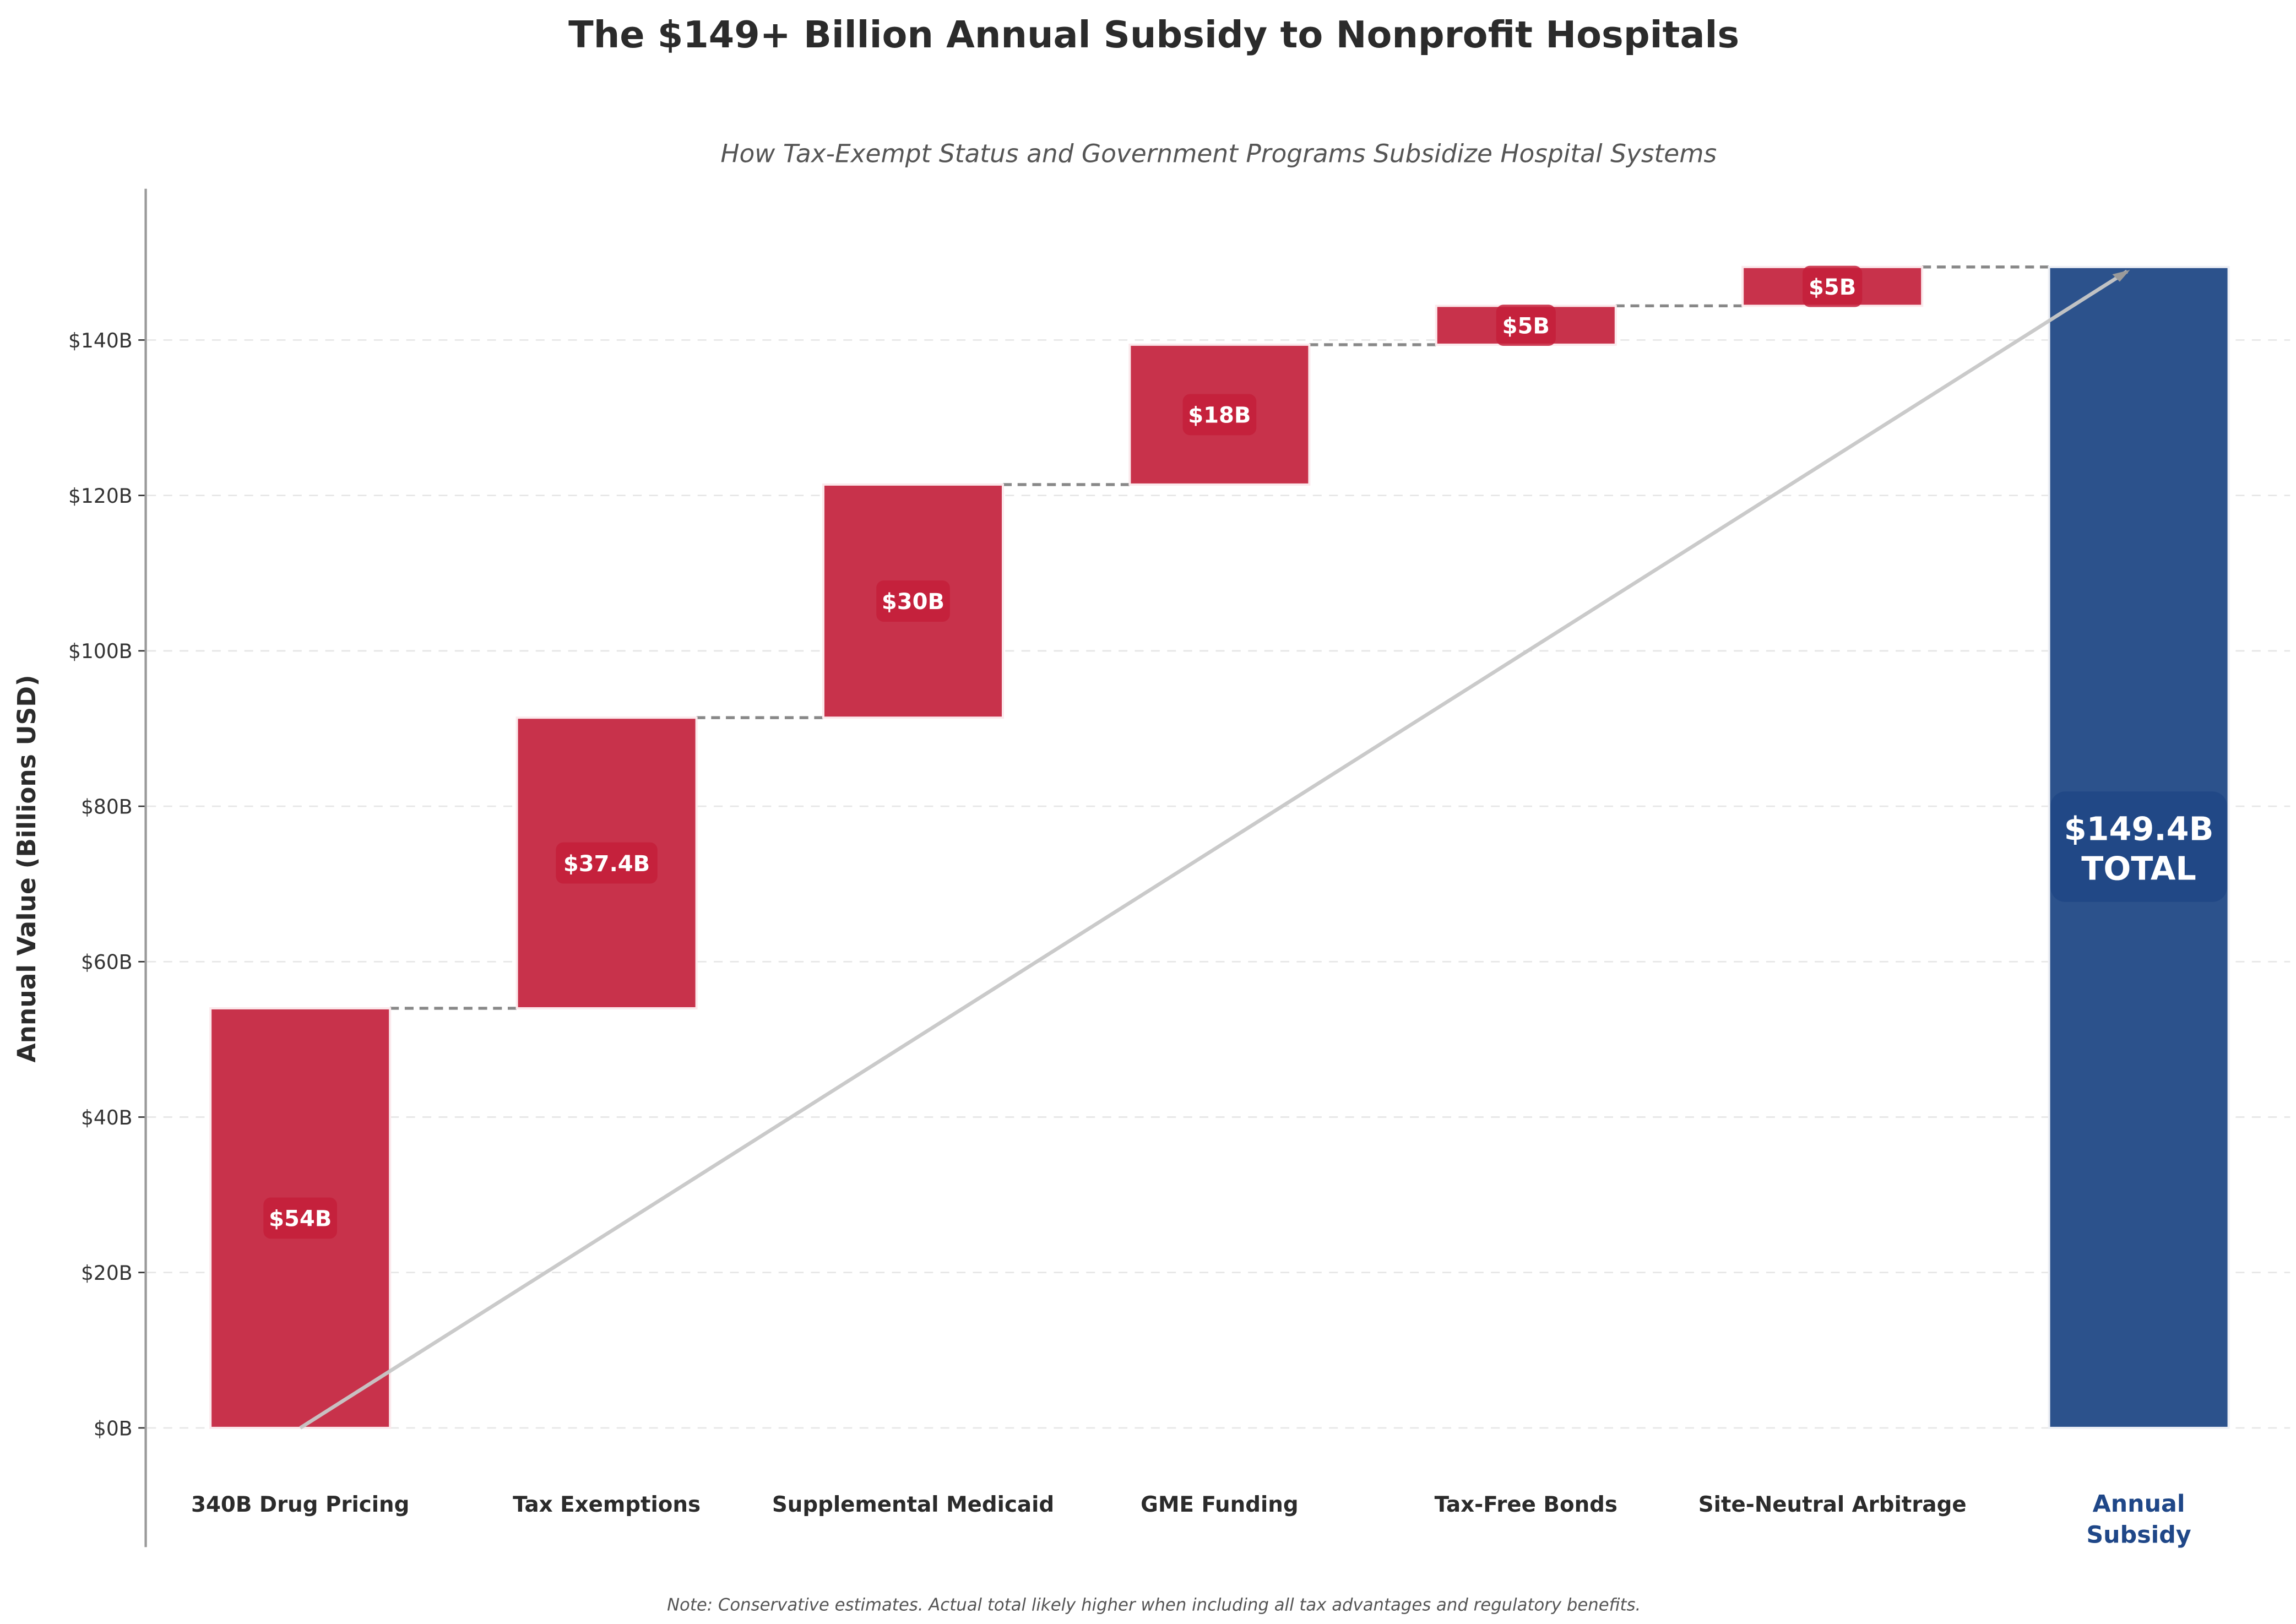 The image size is (2296, 1624). I want to click on data-label: $54B, so click(300, 1219).